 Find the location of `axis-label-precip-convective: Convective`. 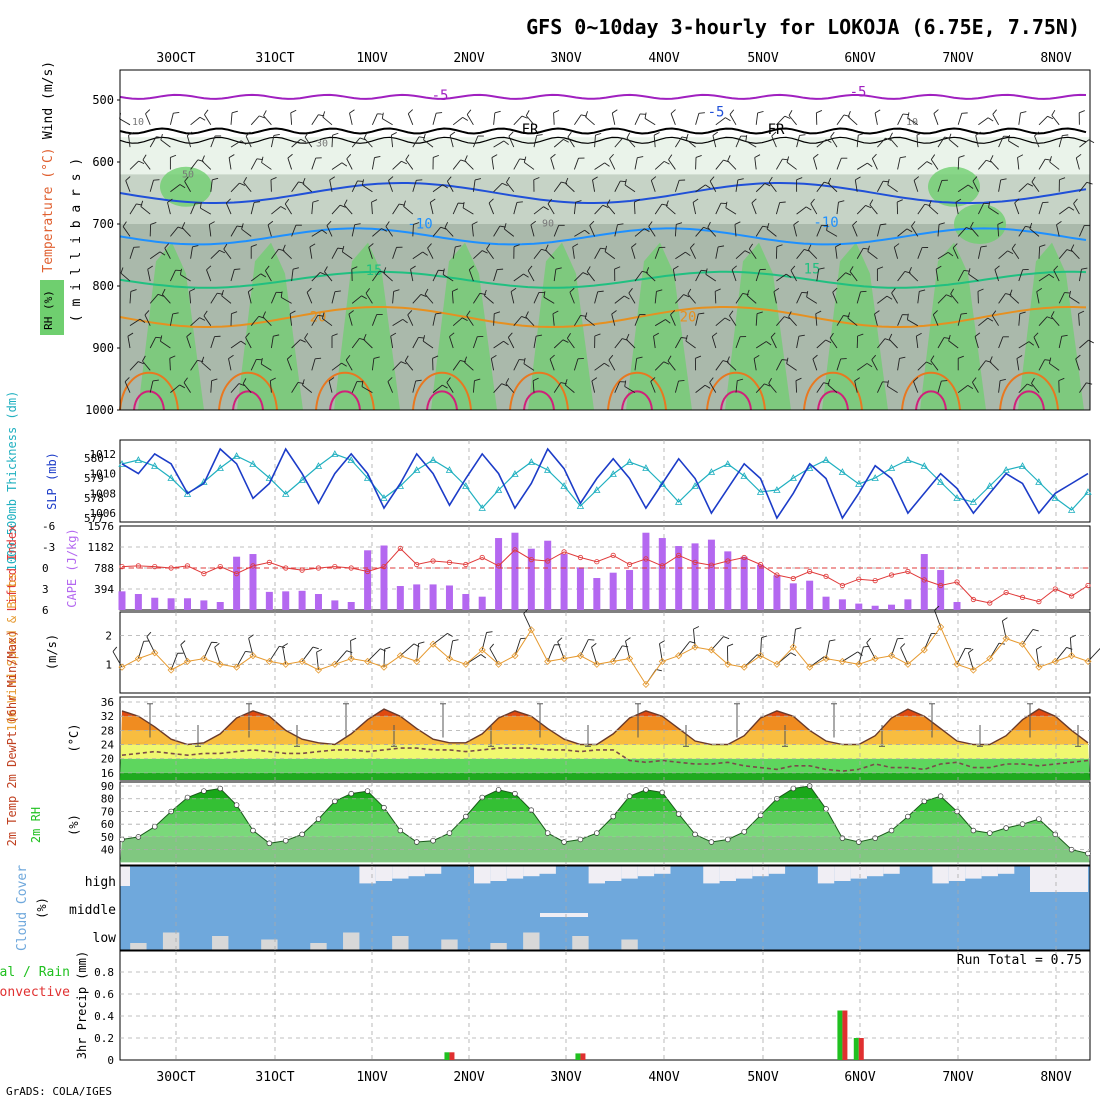

axis-label-precip-convective: Convective is located at coordinates (35, 992).